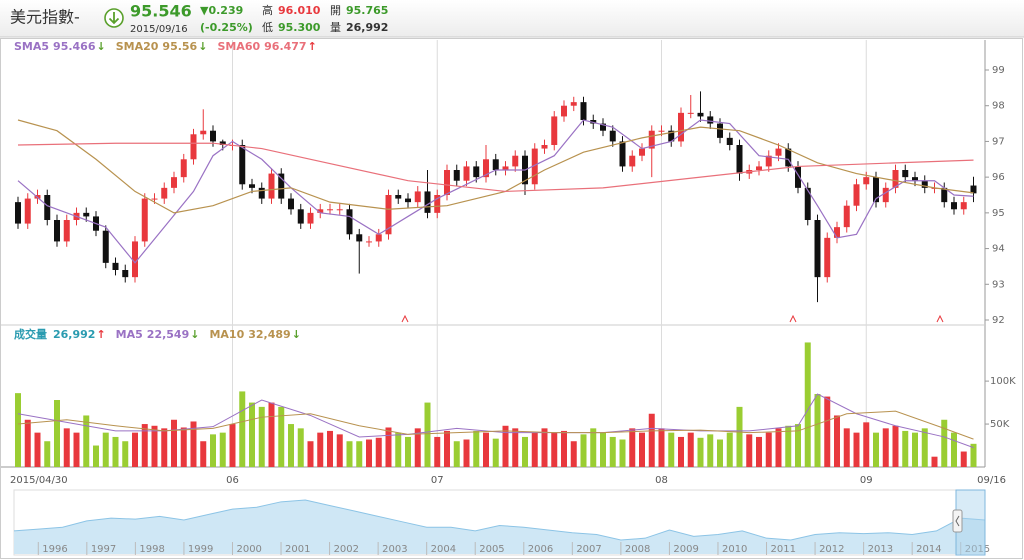  What do you see at coordinates (161, 11) in the screenshot?
I see `price: 95.546` at bounding box center [161, 11].